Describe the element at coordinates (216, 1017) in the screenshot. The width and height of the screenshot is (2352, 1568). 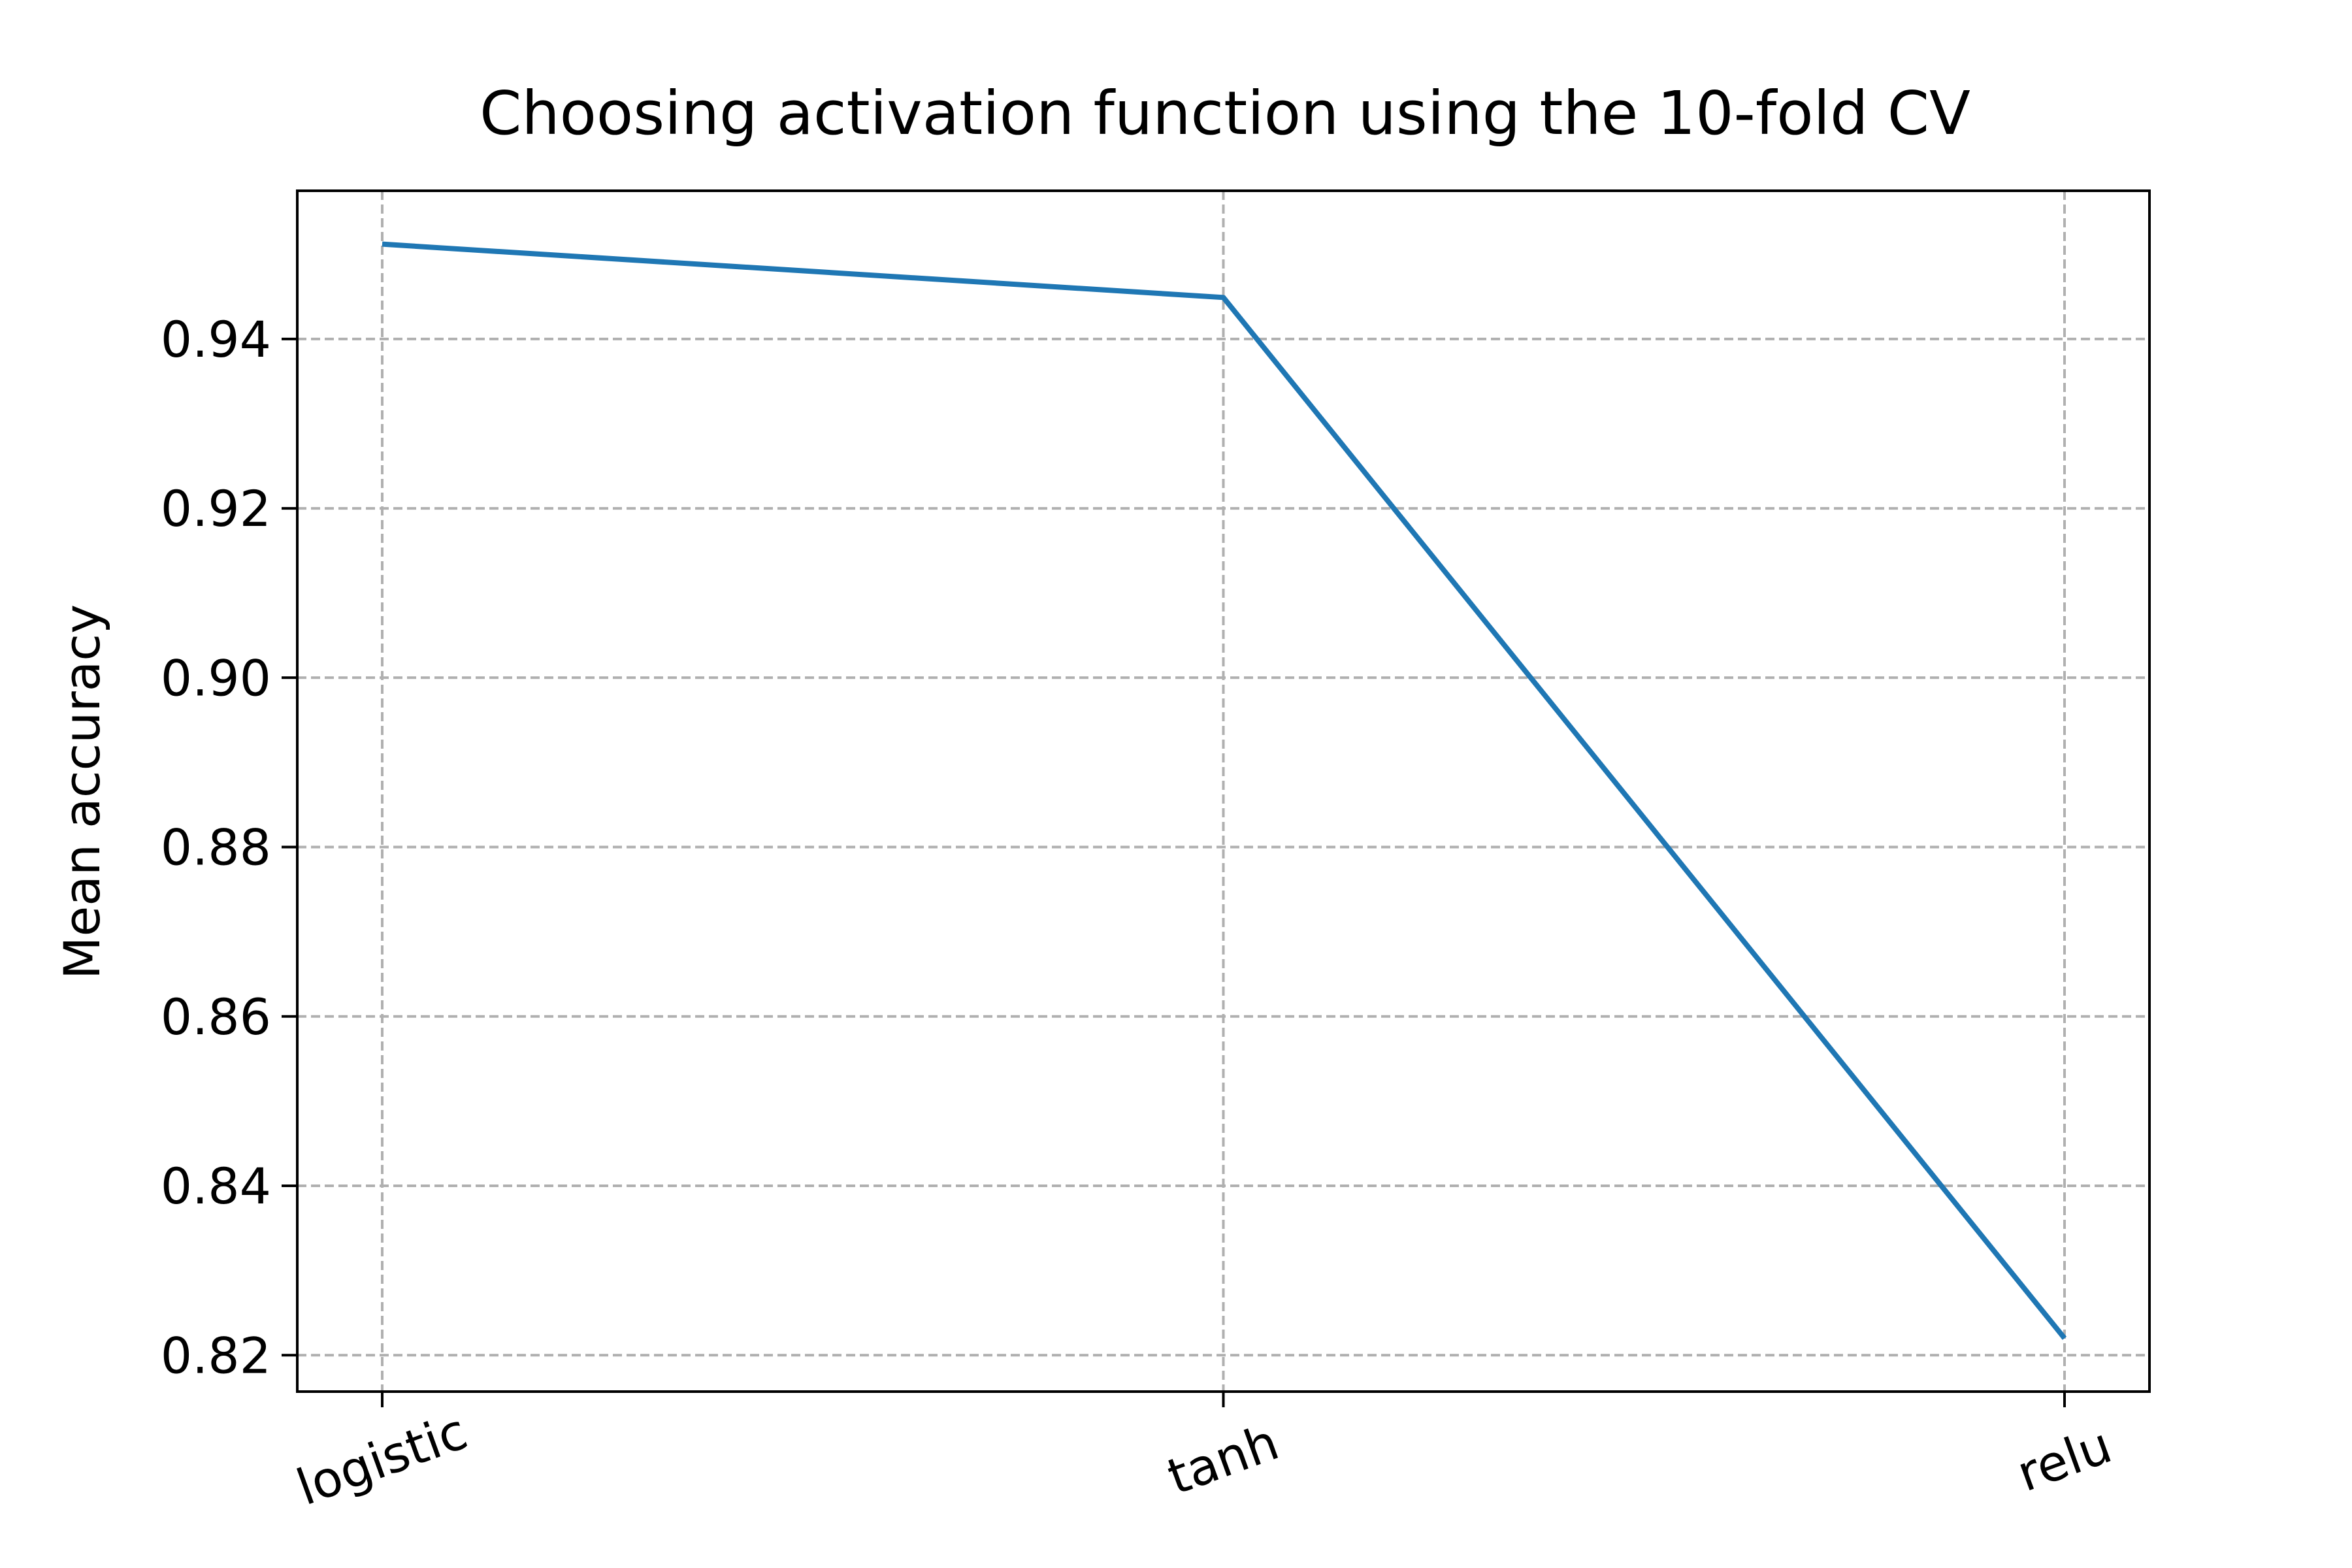
I see `y-tick-label: 0.86` at that location.